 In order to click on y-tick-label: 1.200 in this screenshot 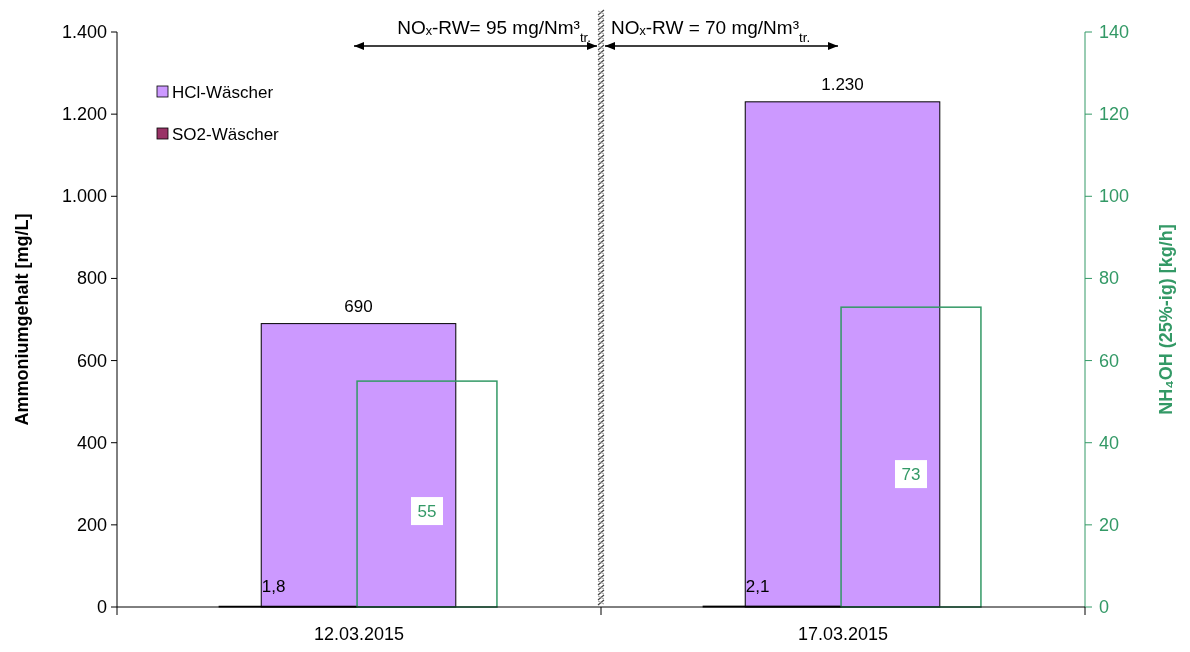, I will do `click(84, 114)`.